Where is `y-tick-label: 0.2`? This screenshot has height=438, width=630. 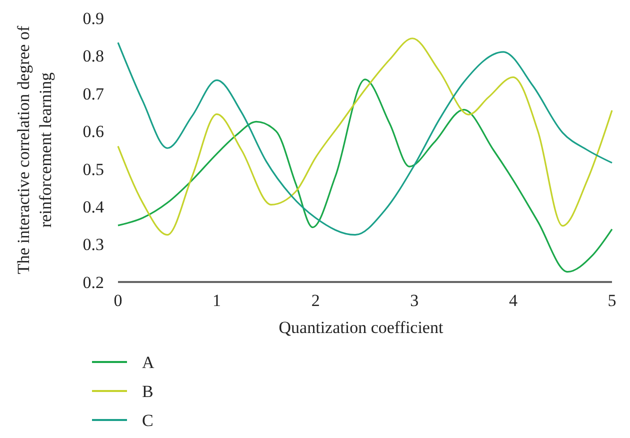
y-tick-label: 0.2 is located at coordinates (93, 282).